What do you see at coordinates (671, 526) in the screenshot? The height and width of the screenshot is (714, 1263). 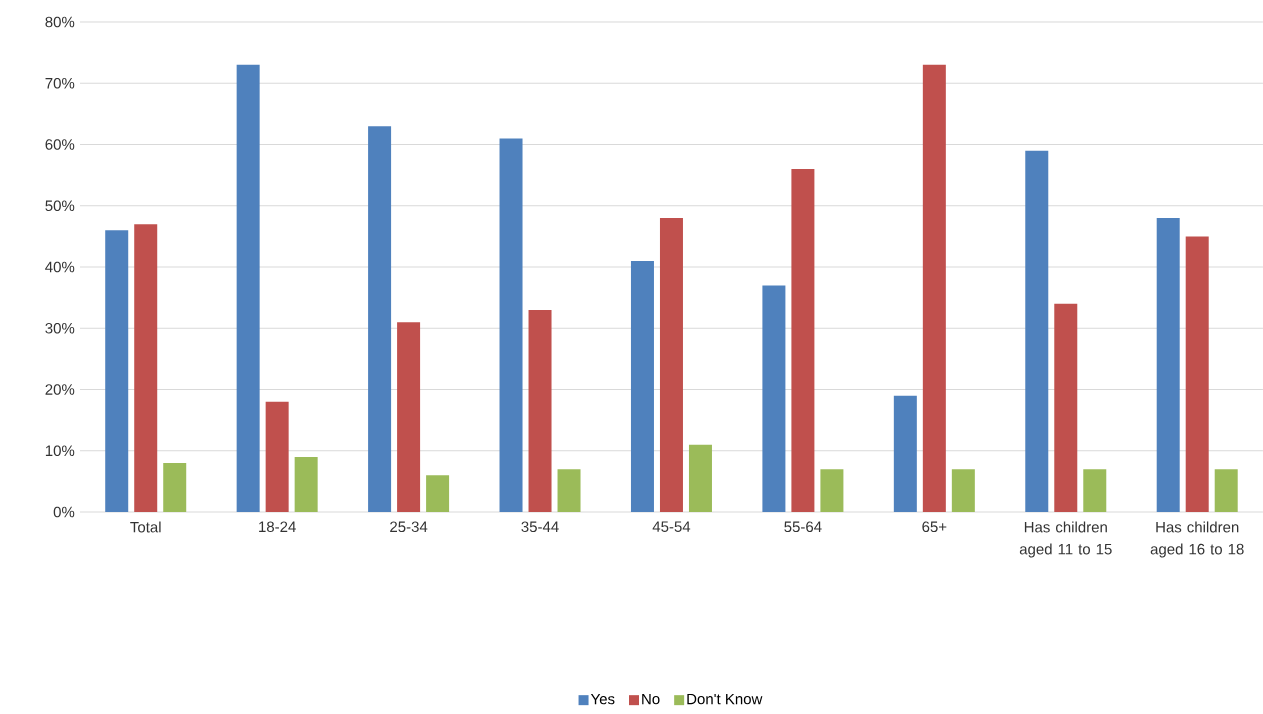 I see `x-tick-label: 45-54` at bounding box center [671, 526].